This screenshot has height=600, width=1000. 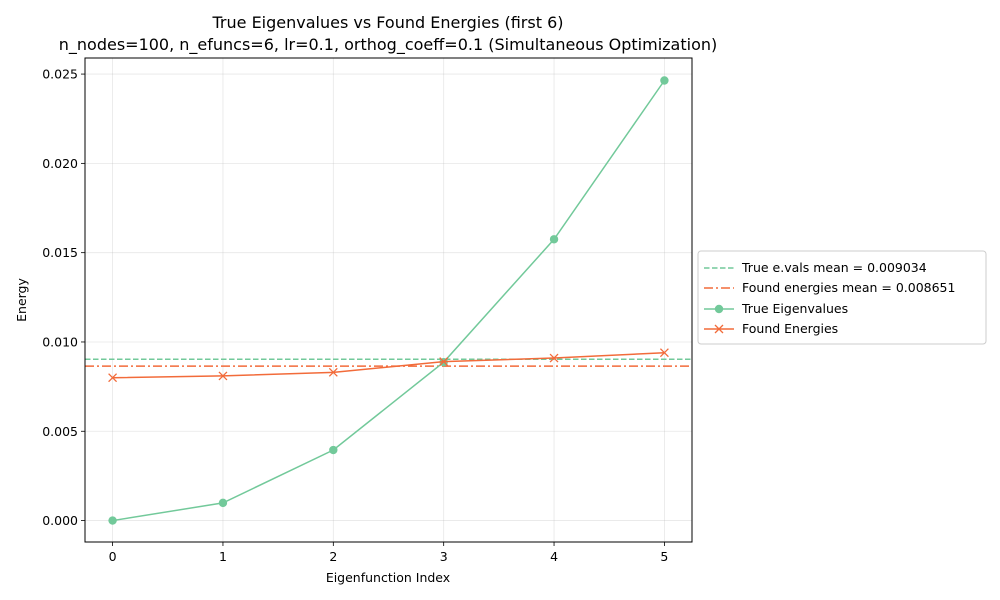 What do you see at coordinates (60, 252) in the screenshot?
I see `y-tick-label: 0.015` at bounding box center [60, 252].